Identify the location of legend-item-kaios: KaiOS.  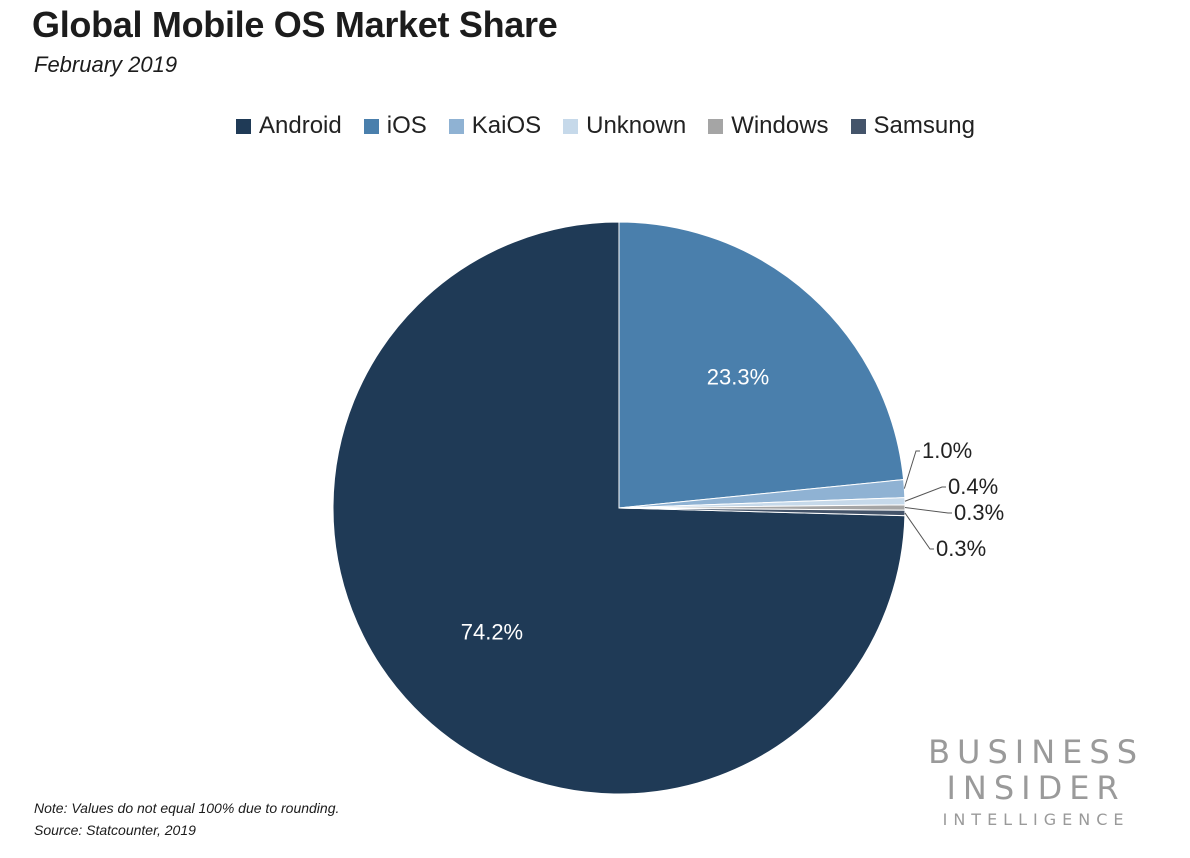
(495, 126).